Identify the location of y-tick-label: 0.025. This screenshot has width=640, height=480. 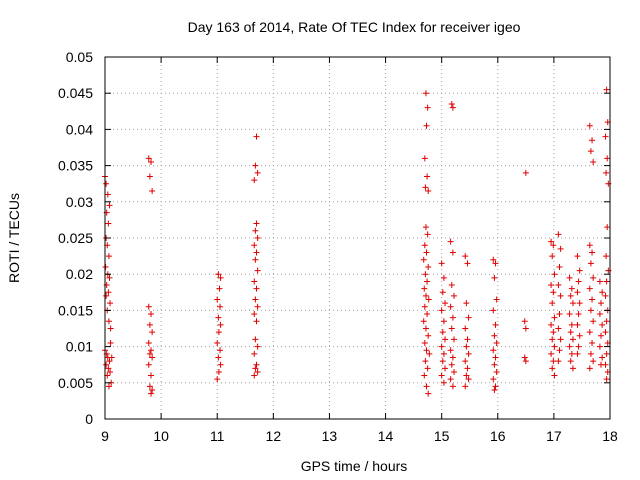
(75, 238).